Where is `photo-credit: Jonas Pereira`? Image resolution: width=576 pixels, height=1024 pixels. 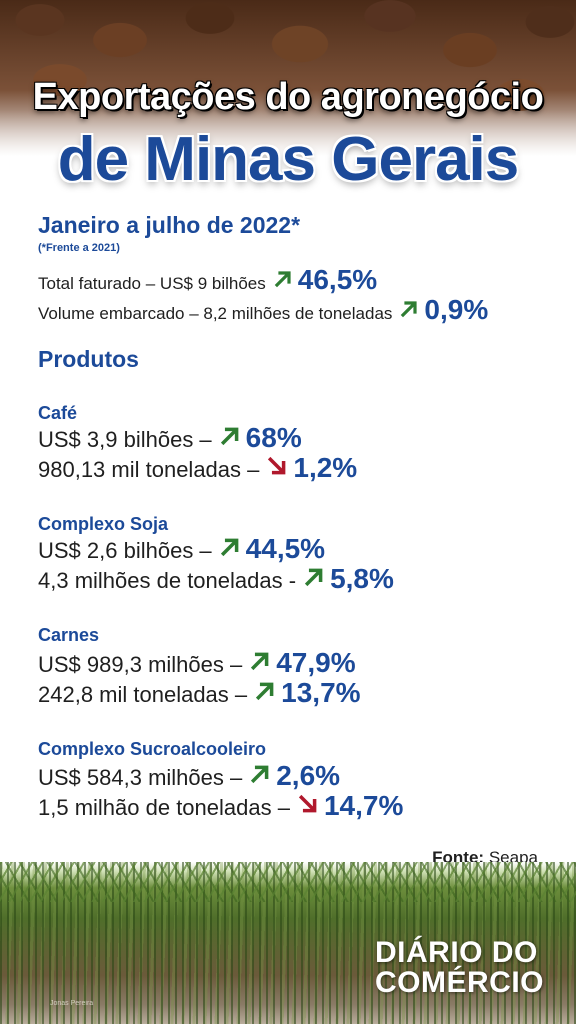 photo-credit: Jonas Pereira is located at coordinates (72, 1003).